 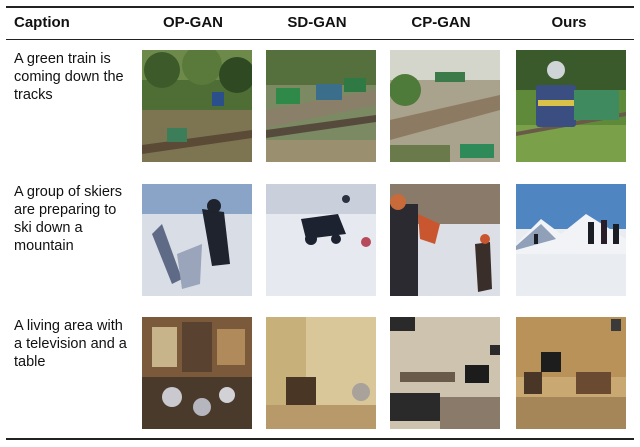 What do you see at coordinates (321, 240) in the screenshot?
I see `image-sd-gan-skiers` at bounding box center [321, 240].